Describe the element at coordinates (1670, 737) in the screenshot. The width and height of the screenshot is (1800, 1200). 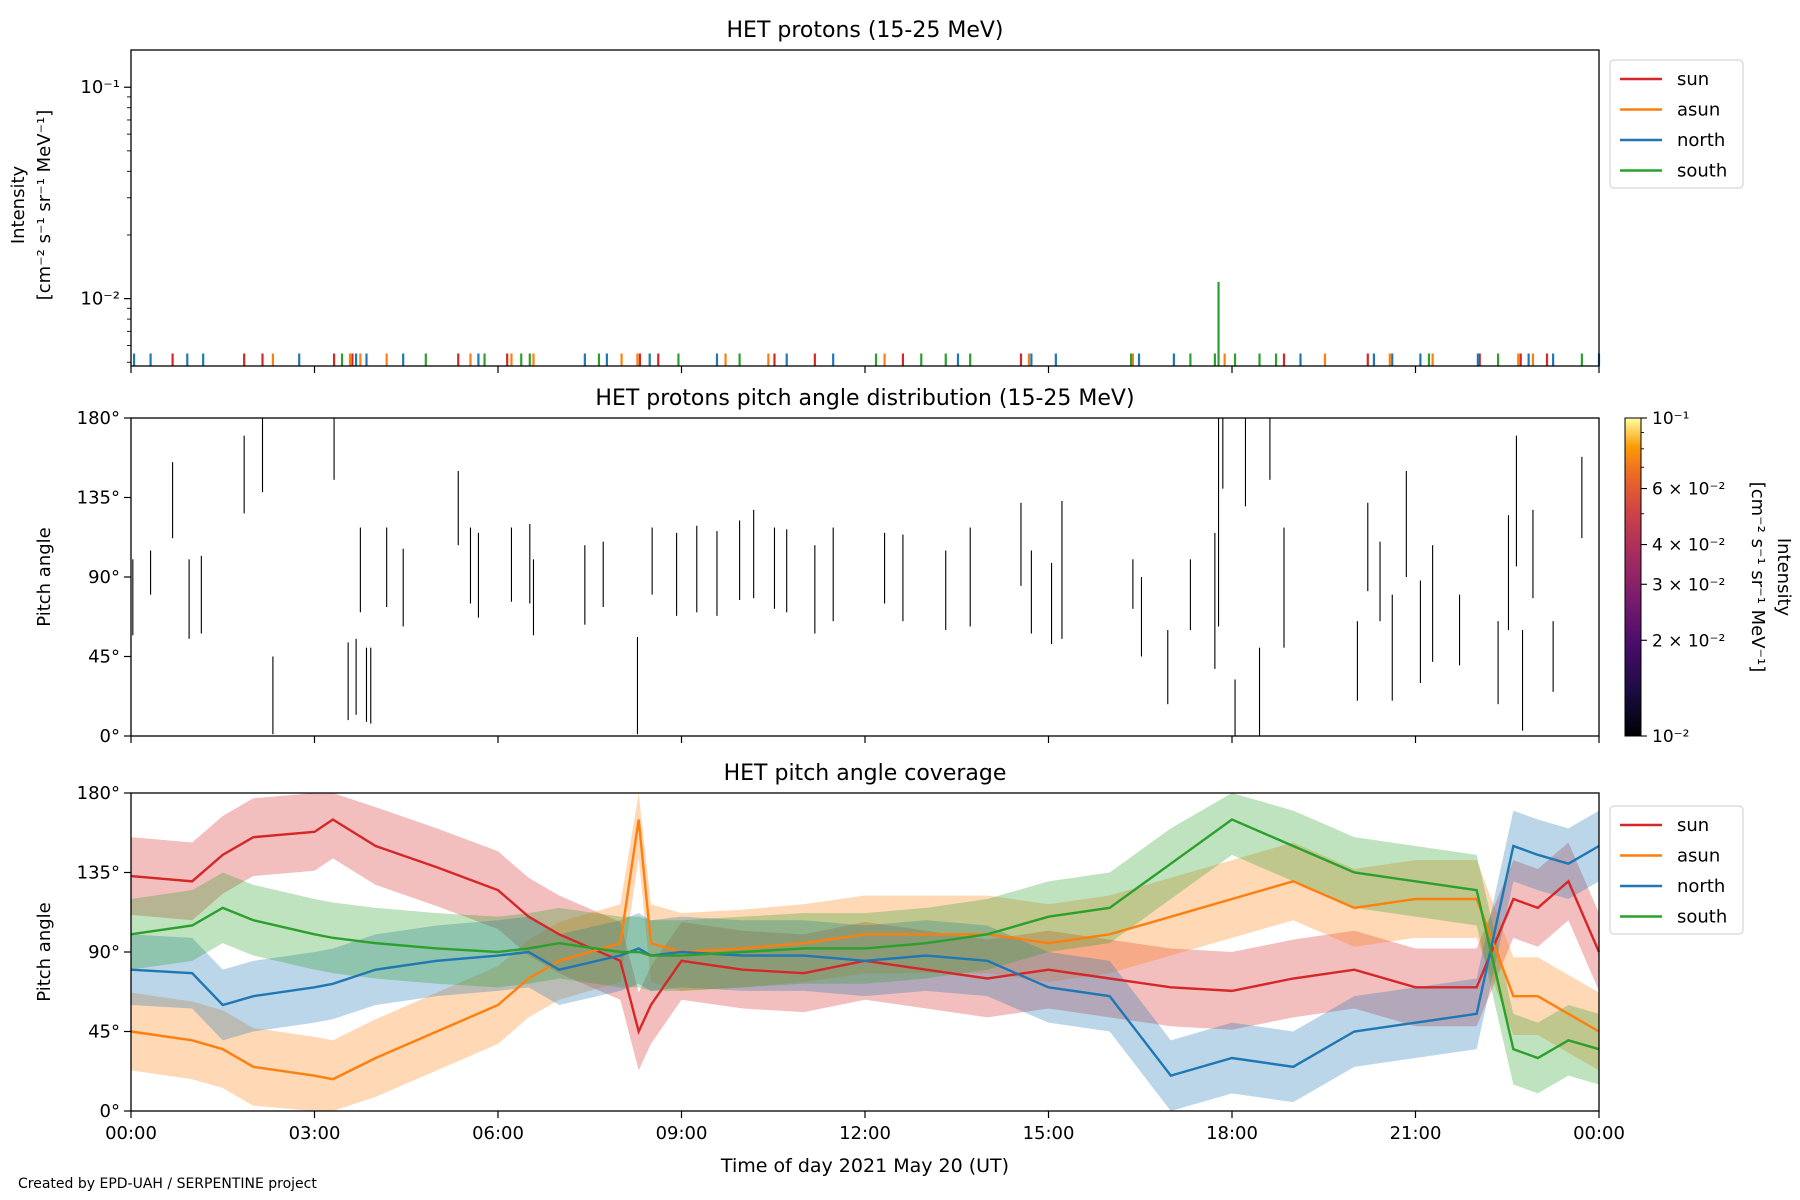
I see `colorbar-tick-label: 10⁻²` at that location.